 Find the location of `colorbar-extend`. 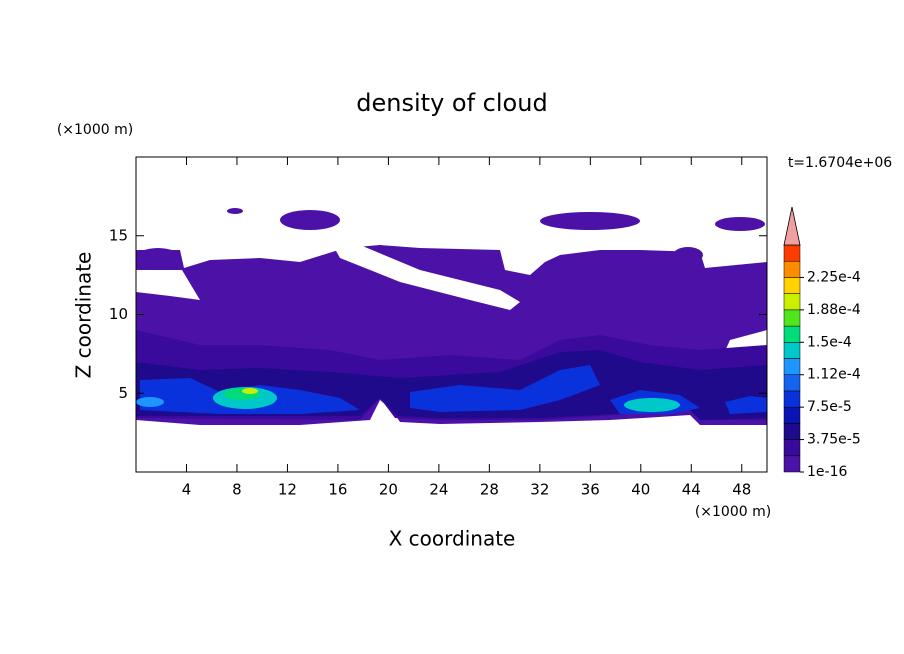

colorbar-extend is located at coordinates (792, 226).